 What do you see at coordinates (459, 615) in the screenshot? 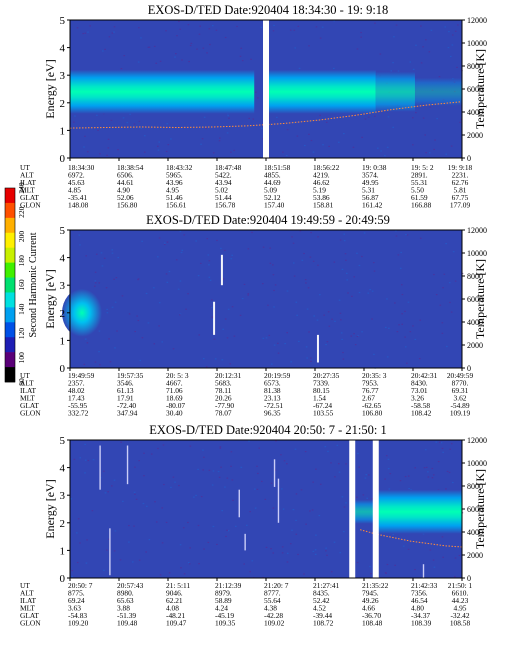
I see `table-cell: -32.42` at bounding box center [459, 615].